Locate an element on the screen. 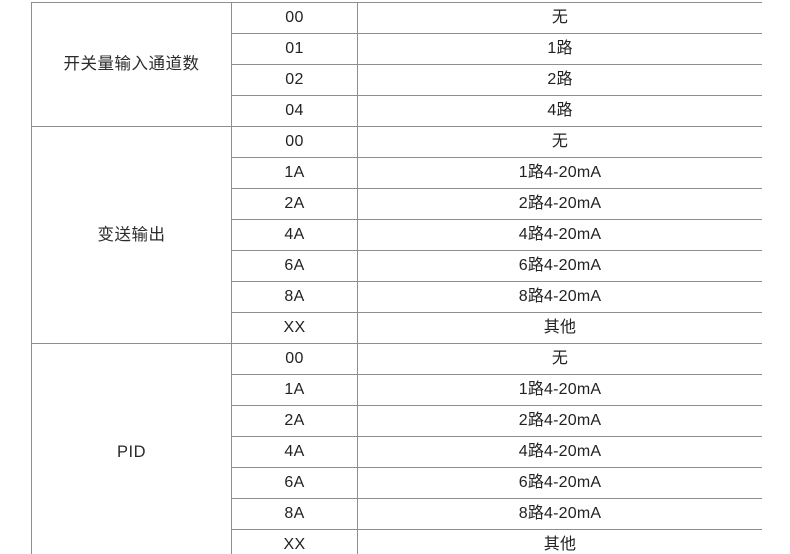 This screenshot has width=790, height=554. option-description-cell: 2路 is located at coordinates (559, 80).